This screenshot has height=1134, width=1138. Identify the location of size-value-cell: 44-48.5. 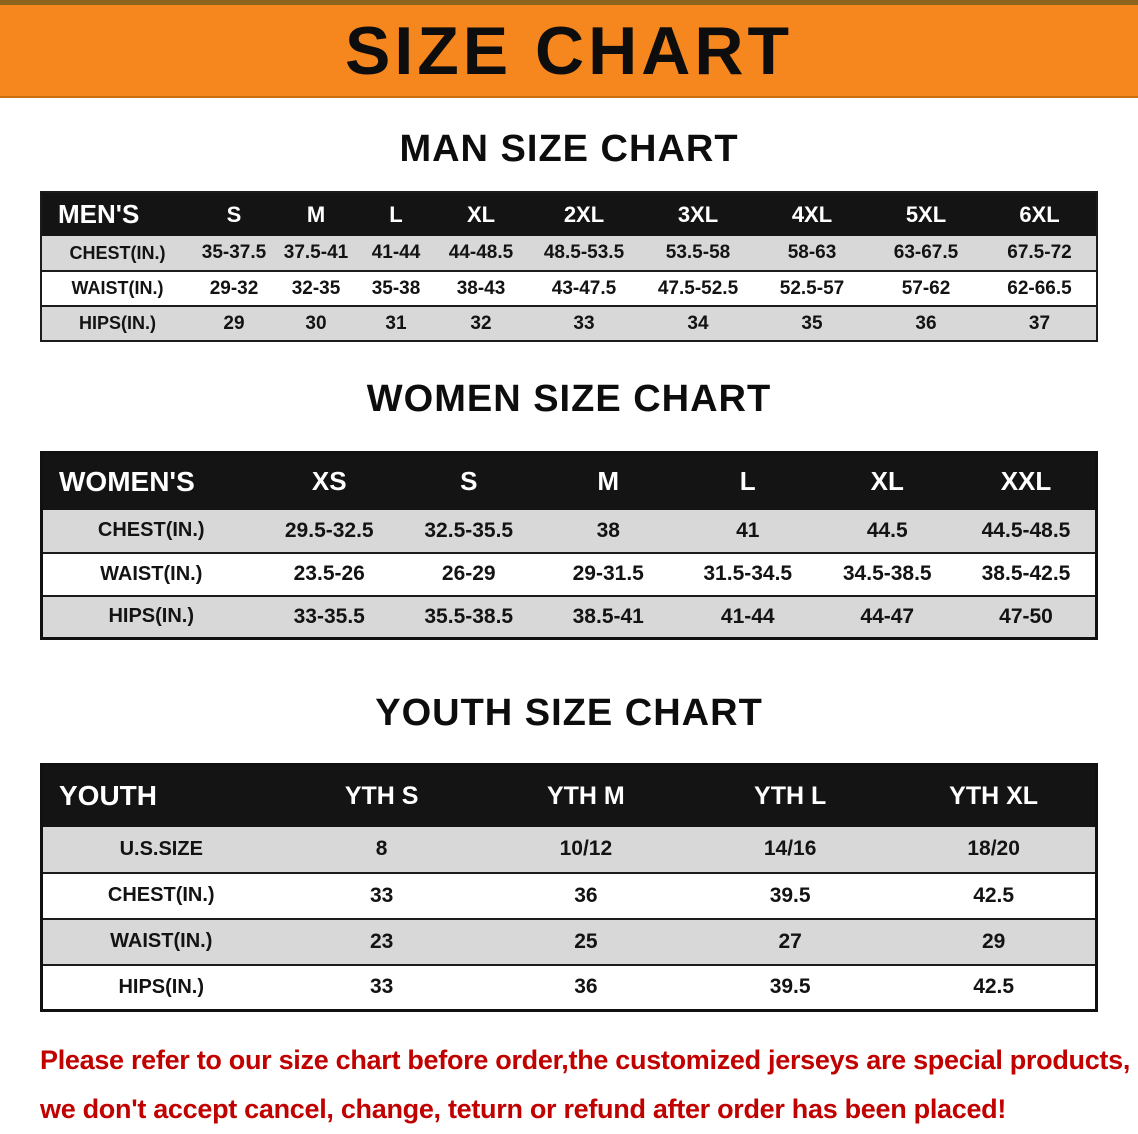
(481, 252).